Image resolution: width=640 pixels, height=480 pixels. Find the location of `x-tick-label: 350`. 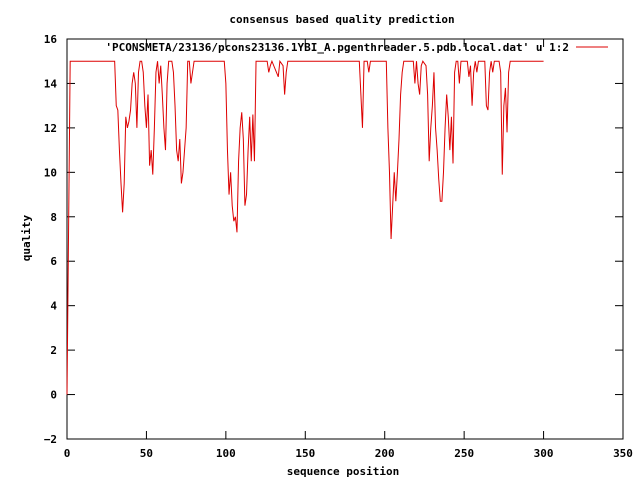

x-tick-label: 350 is located at coordinates (623, 453).